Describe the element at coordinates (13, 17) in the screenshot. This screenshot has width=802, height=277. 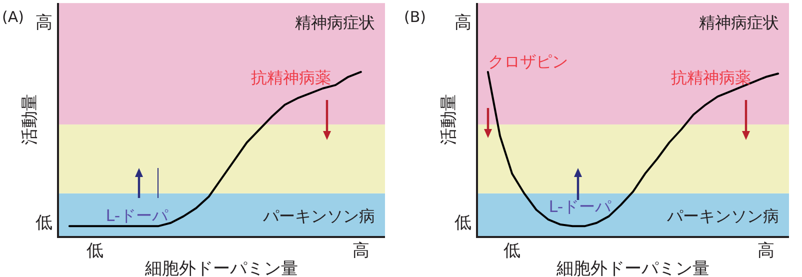
I see `chart-title: (A)` at that location.